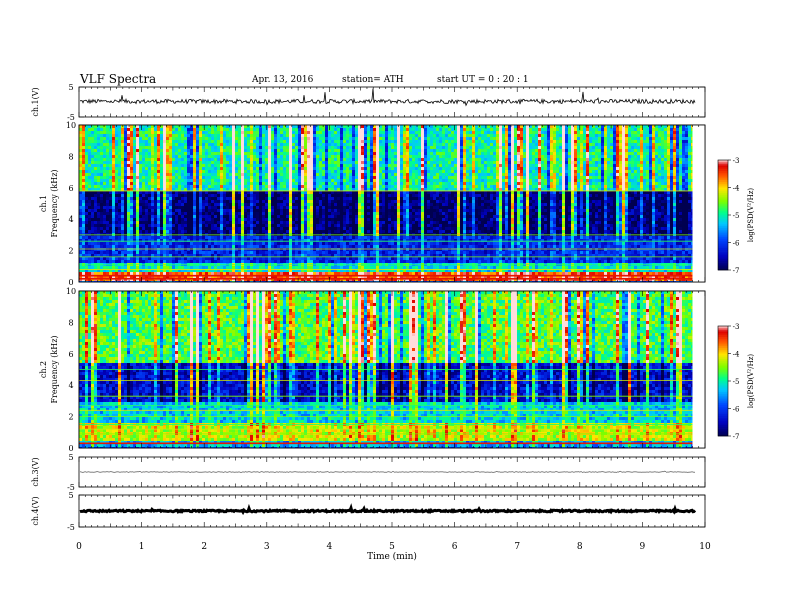  I want to click on ch1-waveform-ylabel: ch.1(V), so click(35, 101).